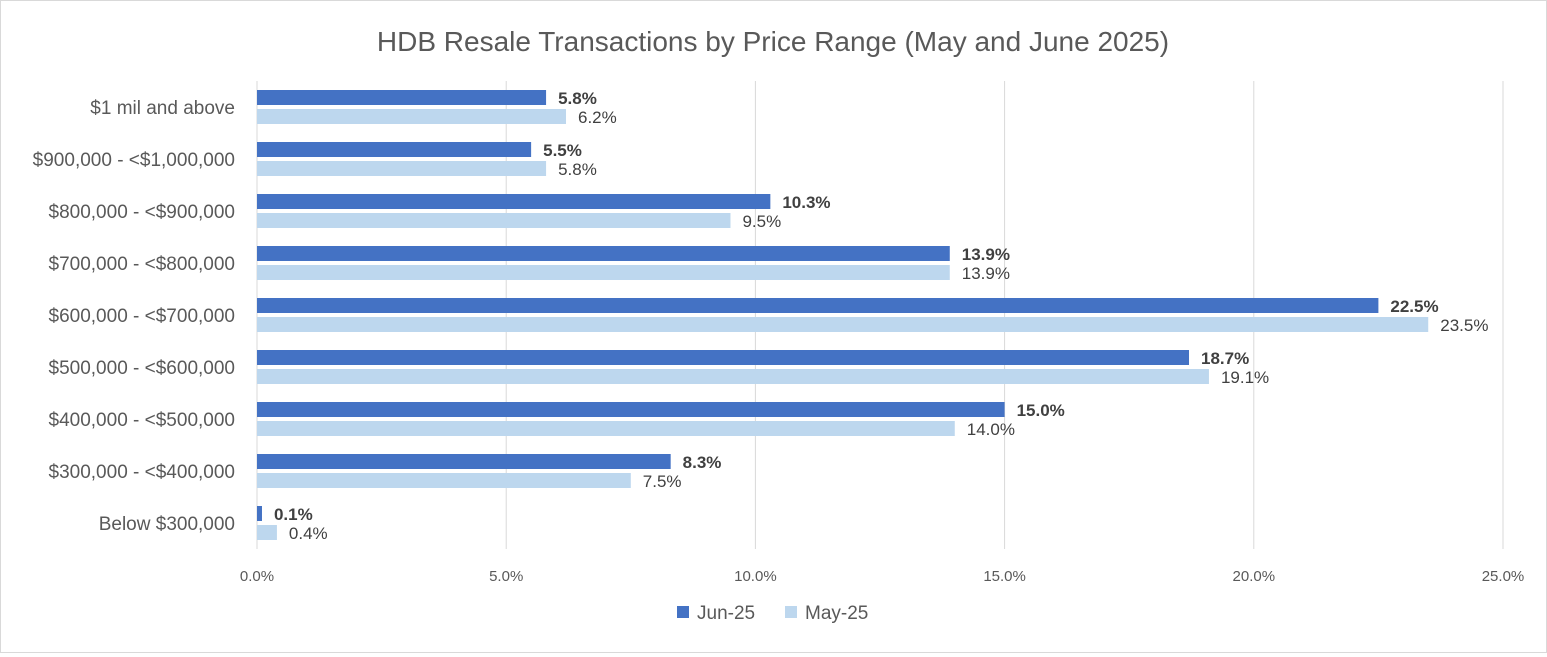 Image resolution: width=1547 pixels, height=657 pixels. I want to click on x-tick-label: 15.0%, so click(1004, 576).